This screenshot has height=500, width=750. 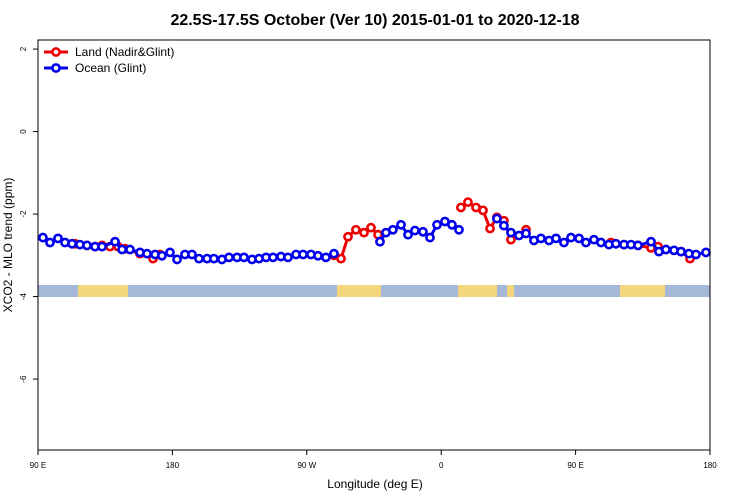 What do you see at coordinates (23, 48) in the screenshot?
I see `y-tick-label: 2` at bounding box center [23, 48].